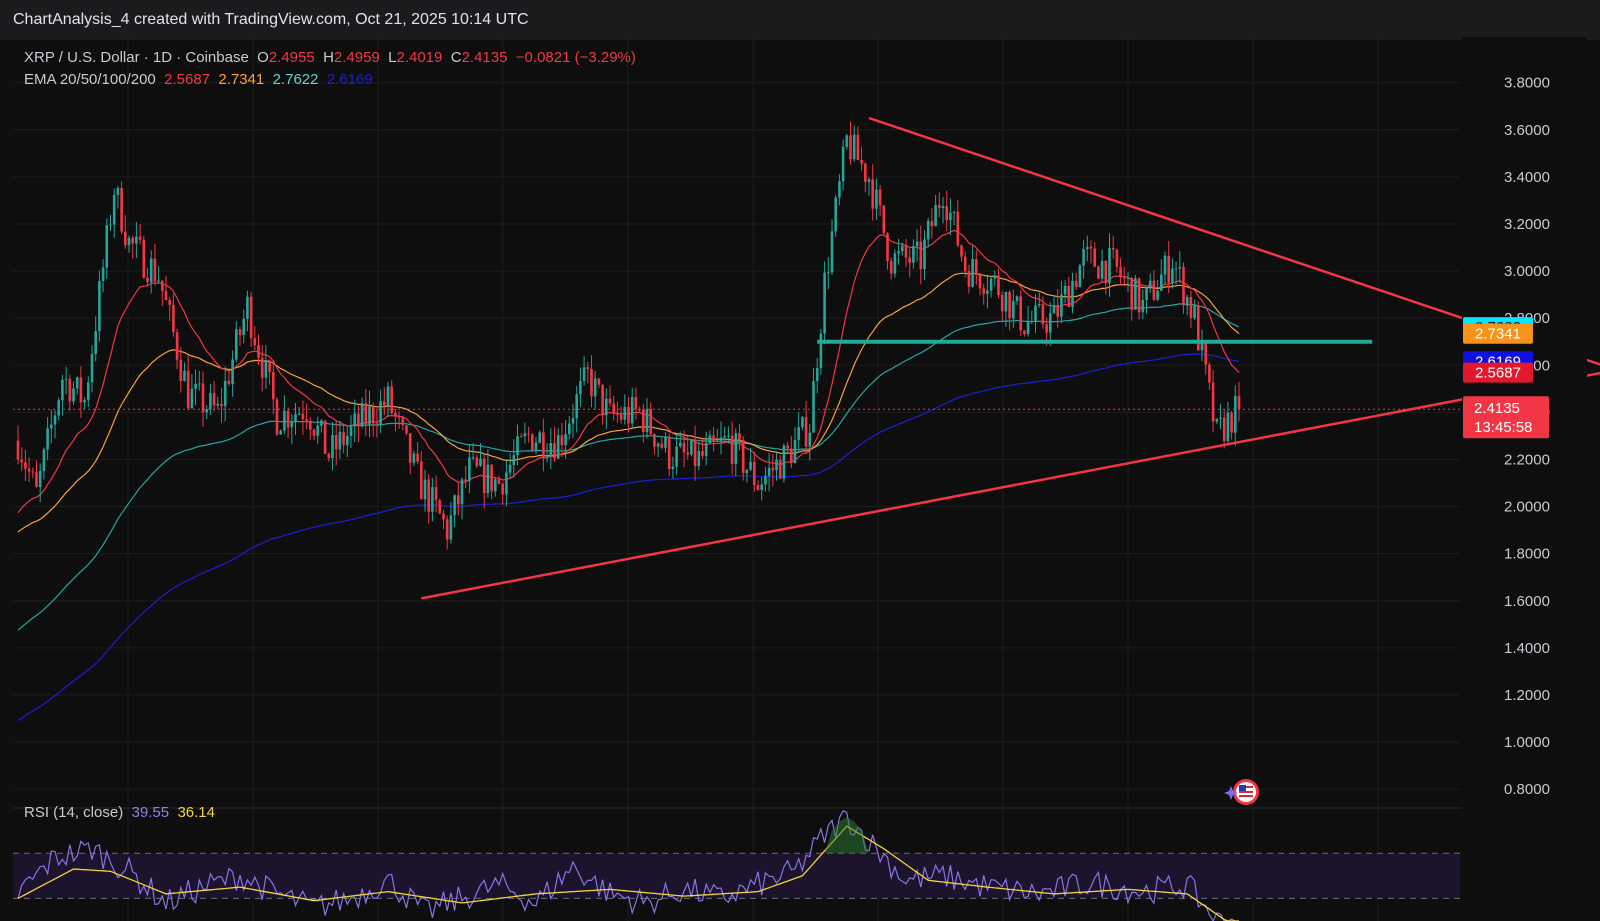 Image resolution: width=1600 pixels, height=921 pixels. What do you see at coordinates (1527, 601) in the screenshot?
I see `price-tick-label: 1.6000` at bounding box center [1527, 601].